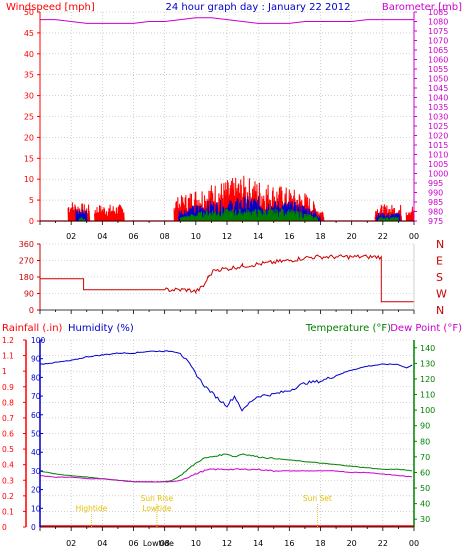 The width and height of the screenshot is (466, 555). Describe the element at coordinates (133, 236) in the screenshot. I see `wind-panel-x-tick-label: 06` at that location.